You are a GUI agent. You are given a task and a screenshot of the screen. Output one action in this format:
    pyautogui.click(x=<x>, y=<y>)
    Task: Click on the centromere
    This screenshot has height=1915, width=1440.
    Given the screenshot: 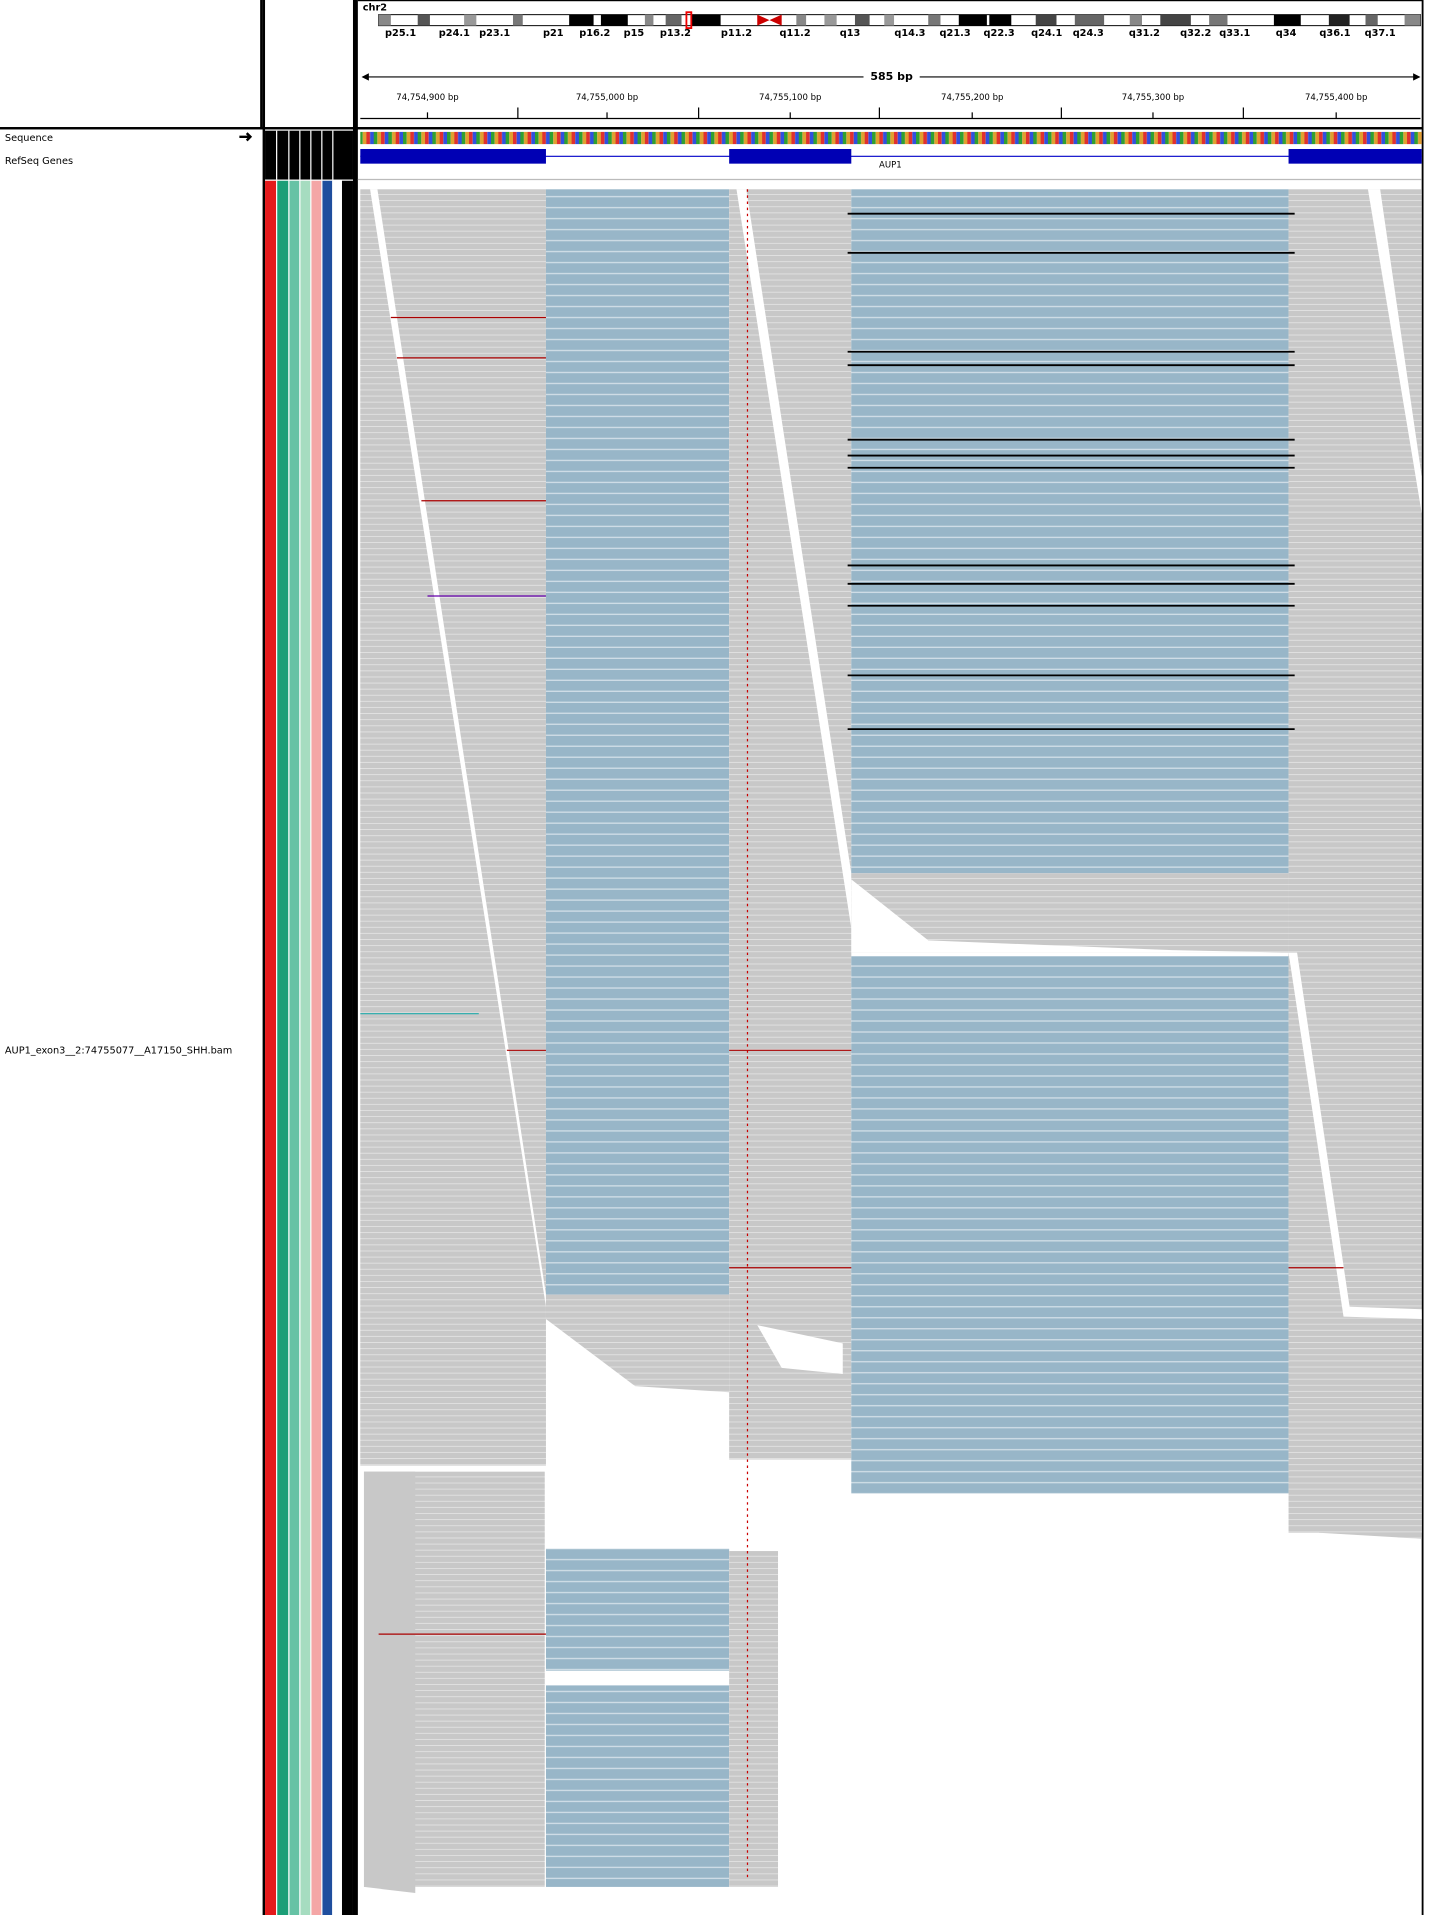 What is the action you would take?
    pyautogui.click(x=769, y=20)
    